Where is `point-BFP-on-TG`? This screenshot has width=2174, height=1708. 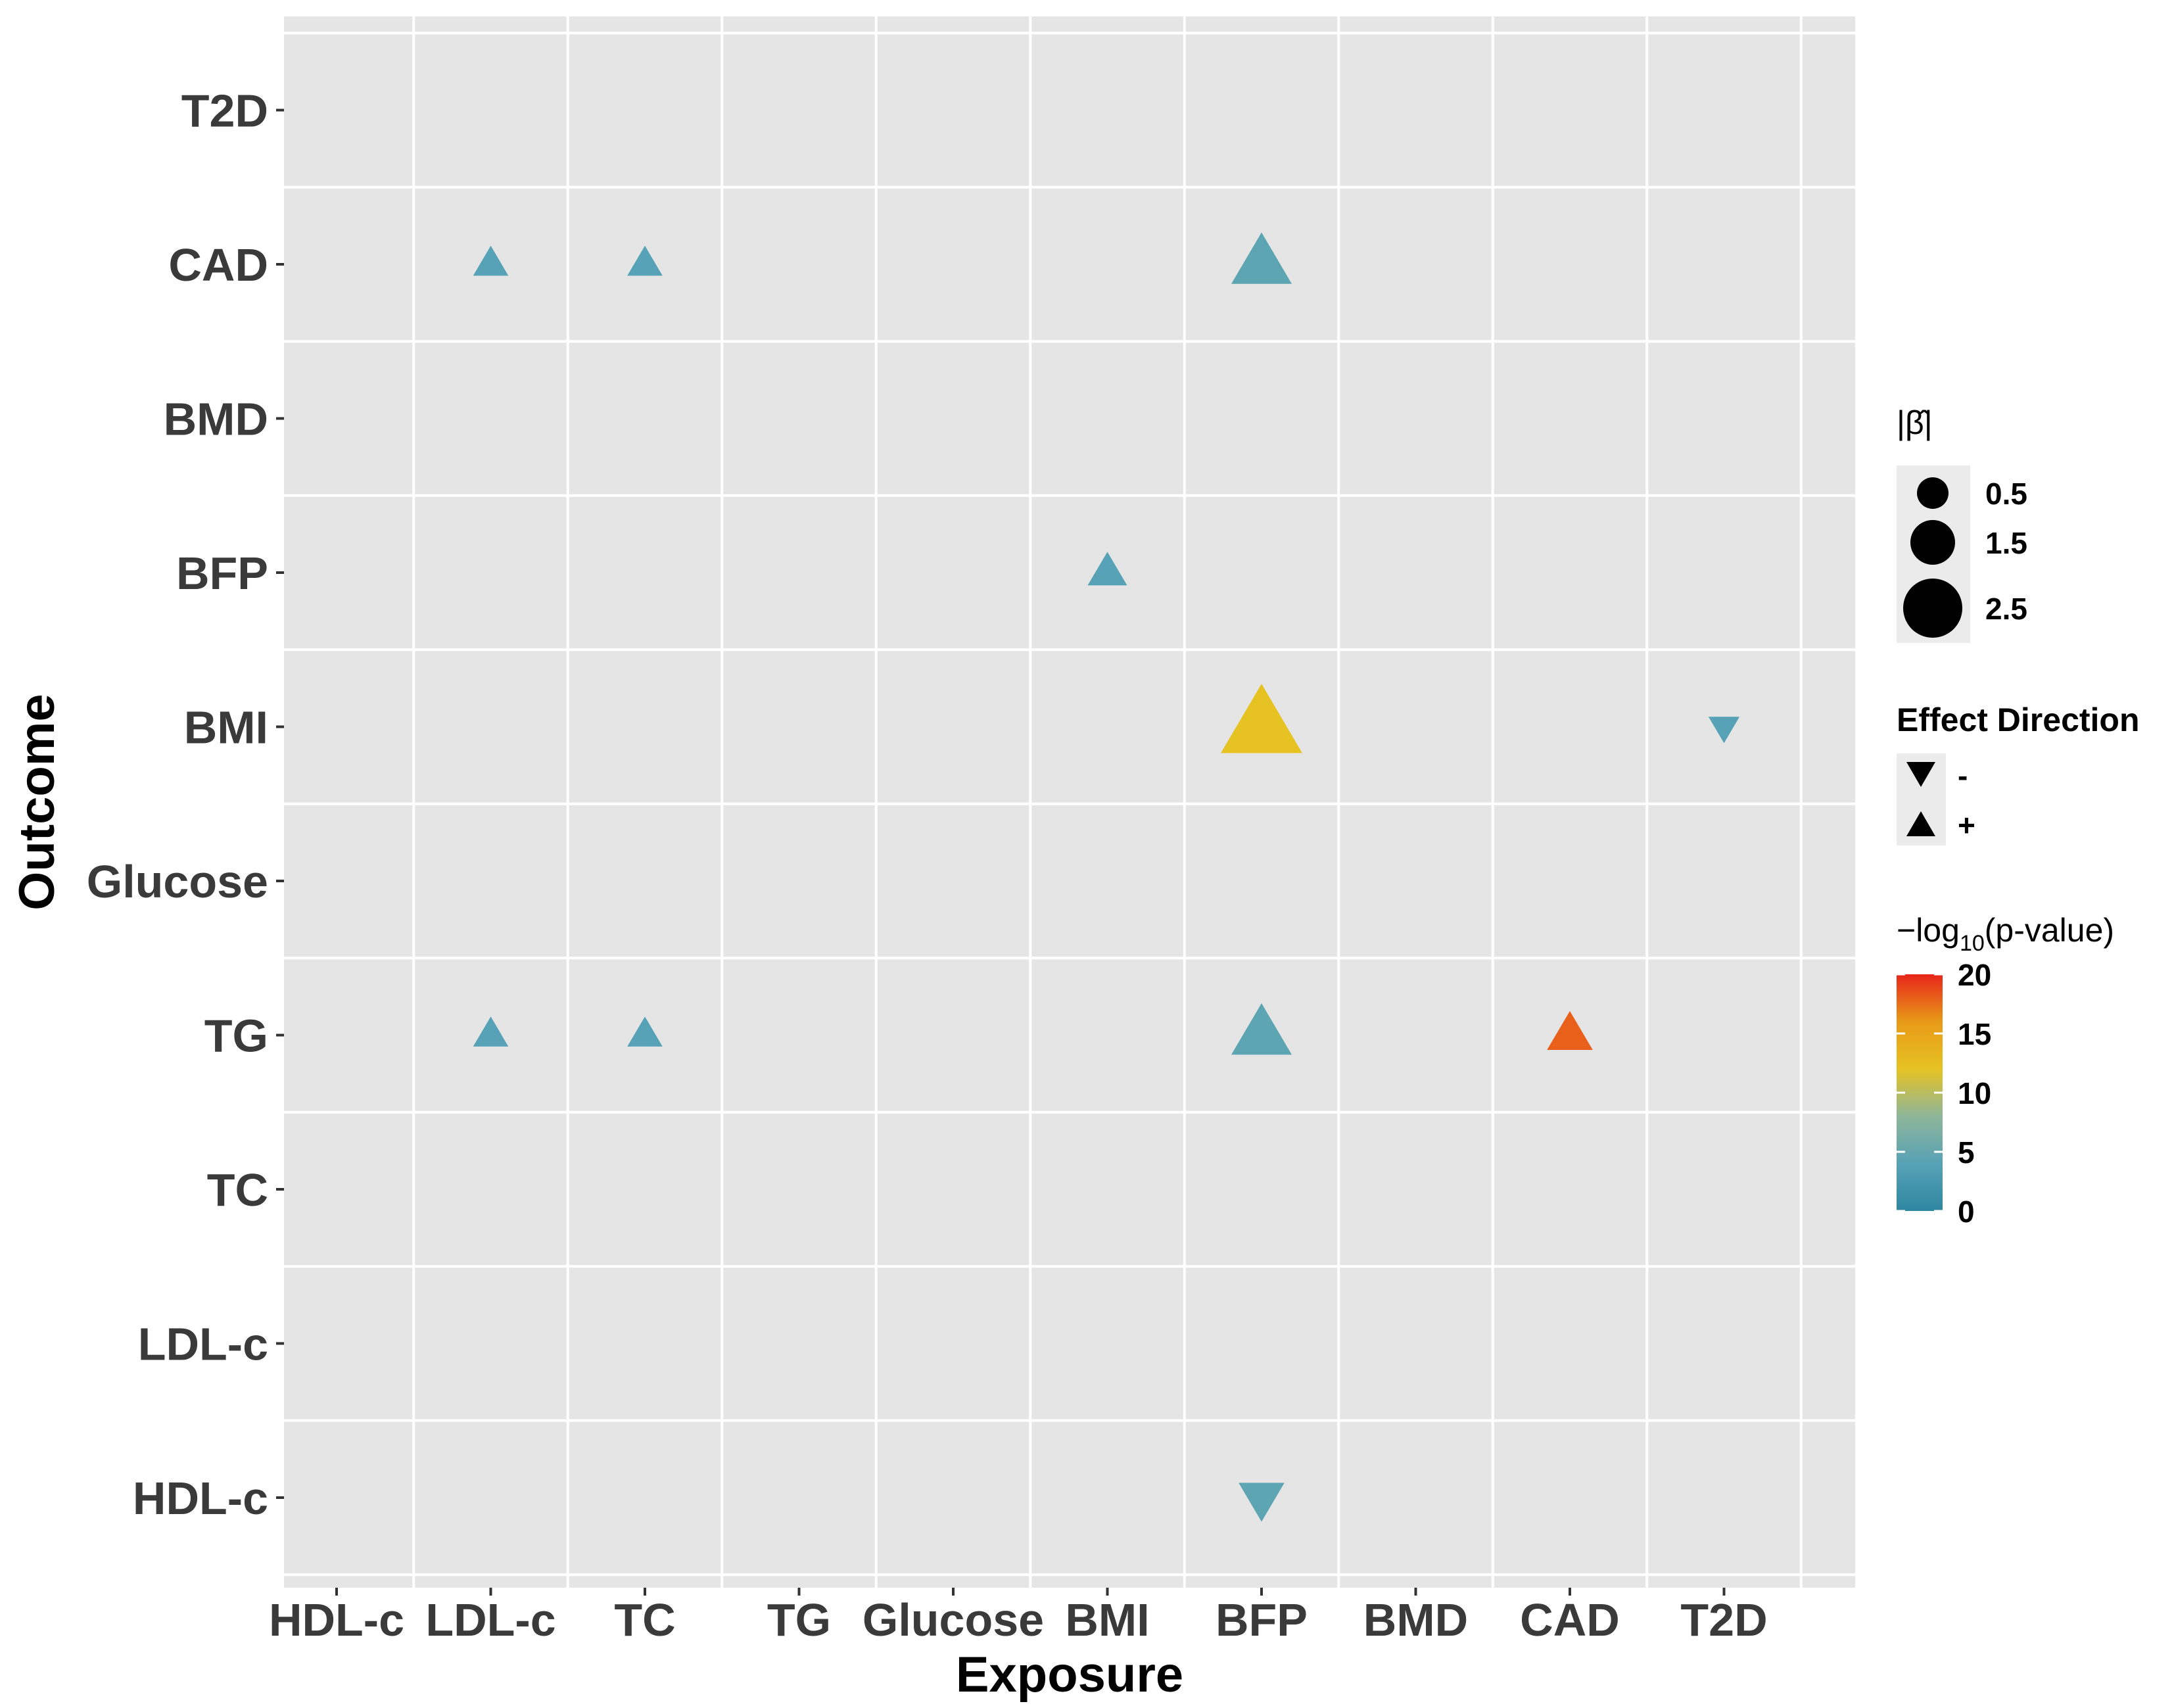
point-BFP-on-TG is located at coordinates (1262, 1029).